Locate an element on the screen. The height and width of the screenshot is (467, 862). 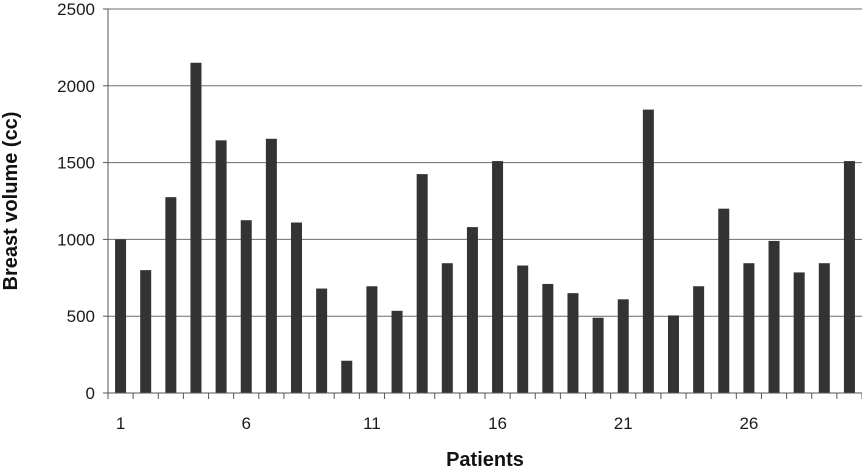
y-tick-labels: 0 500 1000 1500 2000 2500 is located at coordinates (82, 201).